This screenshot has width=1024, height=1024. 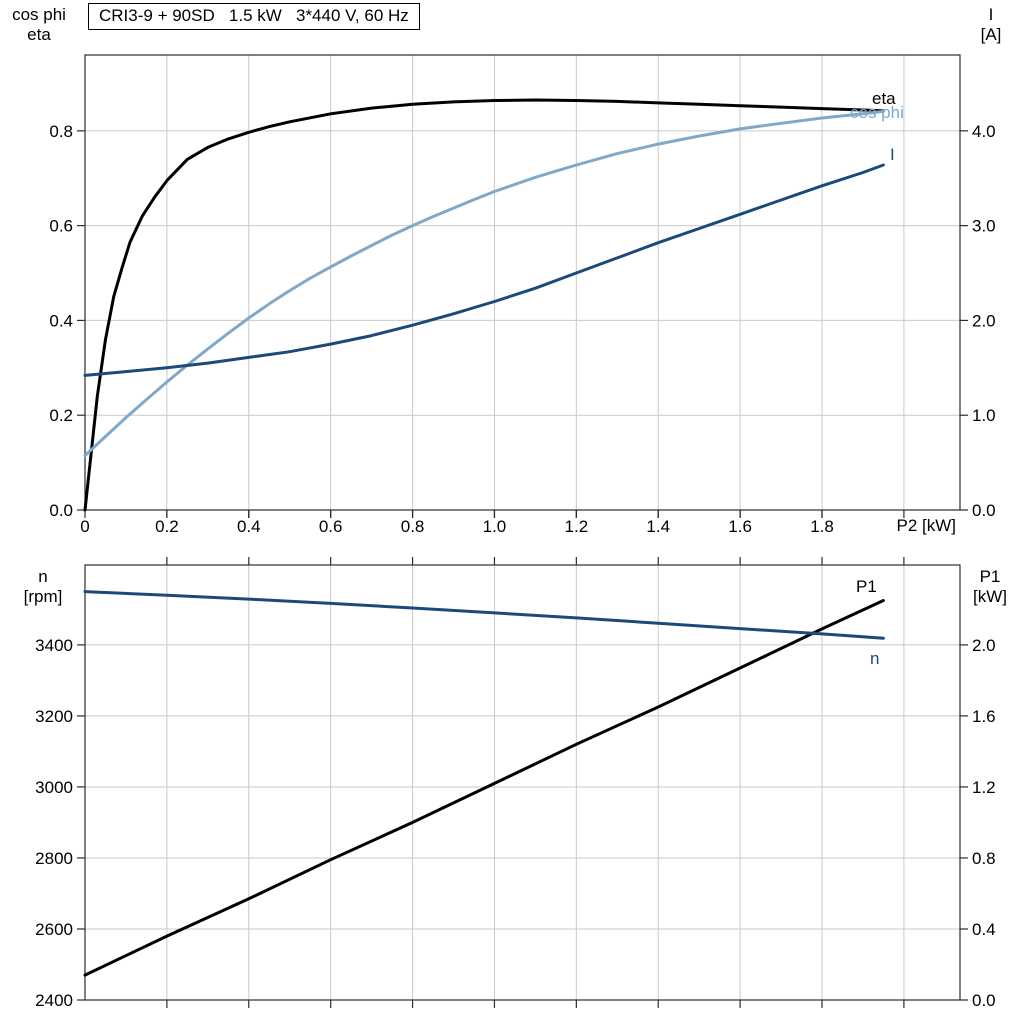 I want to click on x-tick-label: 1.6, so click(x=740, y=526).